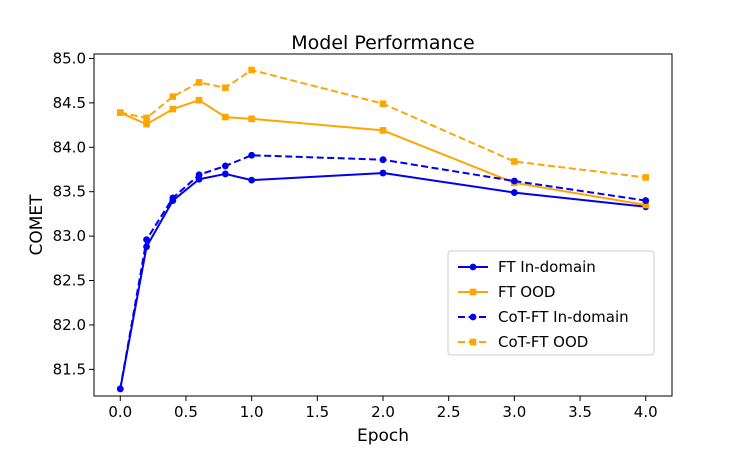  I want to click on legend-label: CoT-FT OOD, so click(543, 342).